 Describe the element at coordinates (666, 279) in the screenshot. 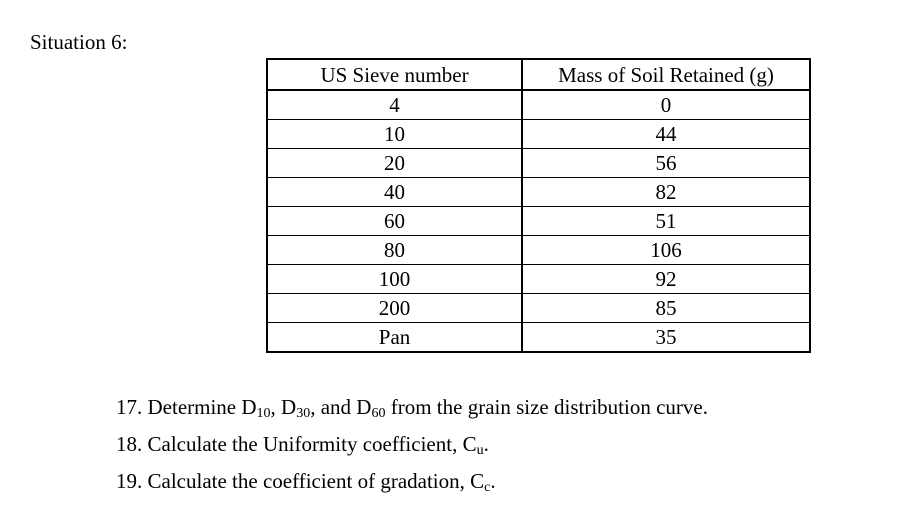

I see `cell-mass-retained: 92` at that location.